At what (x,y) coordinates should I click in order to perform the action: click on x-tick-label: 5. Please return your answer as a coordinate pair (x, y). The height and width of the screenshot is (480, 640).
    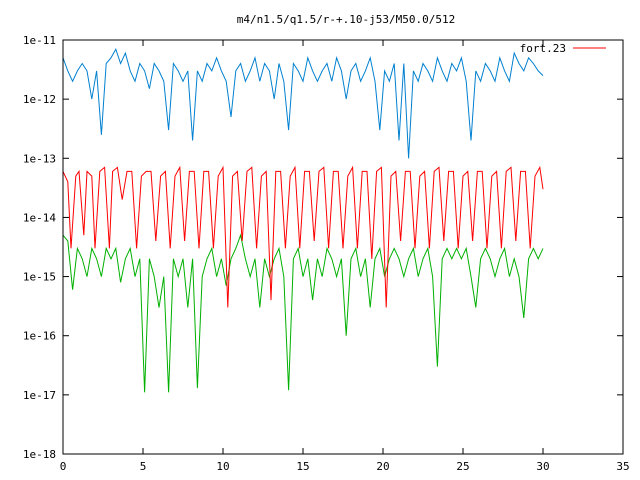
    Looking at the image, I should click on (143, 466).